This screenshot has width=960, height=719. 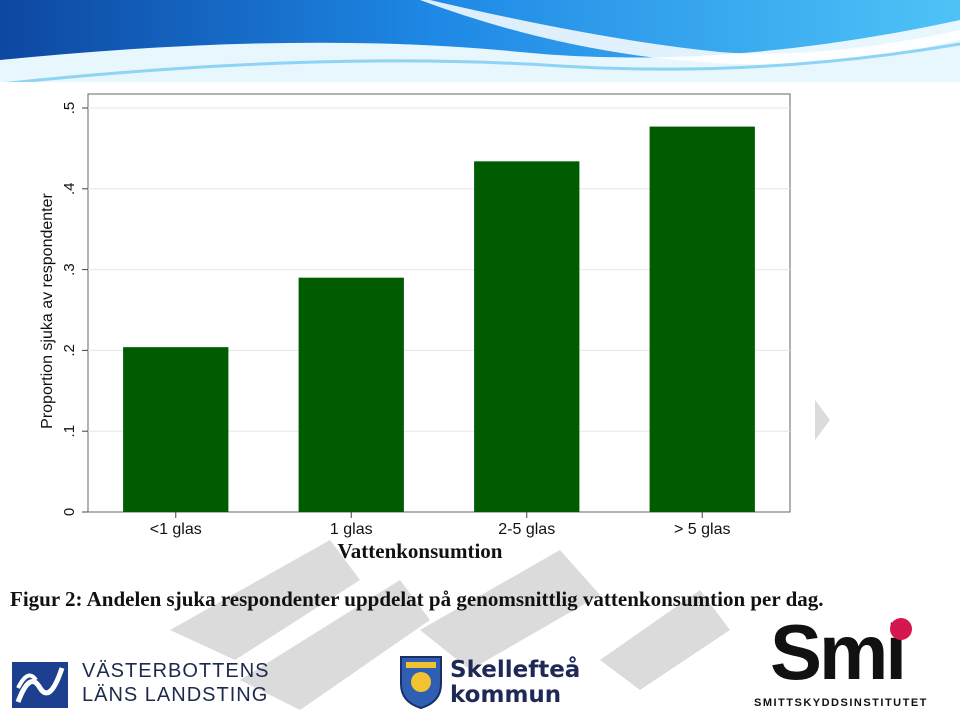 I want to click on x-tick-label: > 5 glas, so click(x=702, y=529).